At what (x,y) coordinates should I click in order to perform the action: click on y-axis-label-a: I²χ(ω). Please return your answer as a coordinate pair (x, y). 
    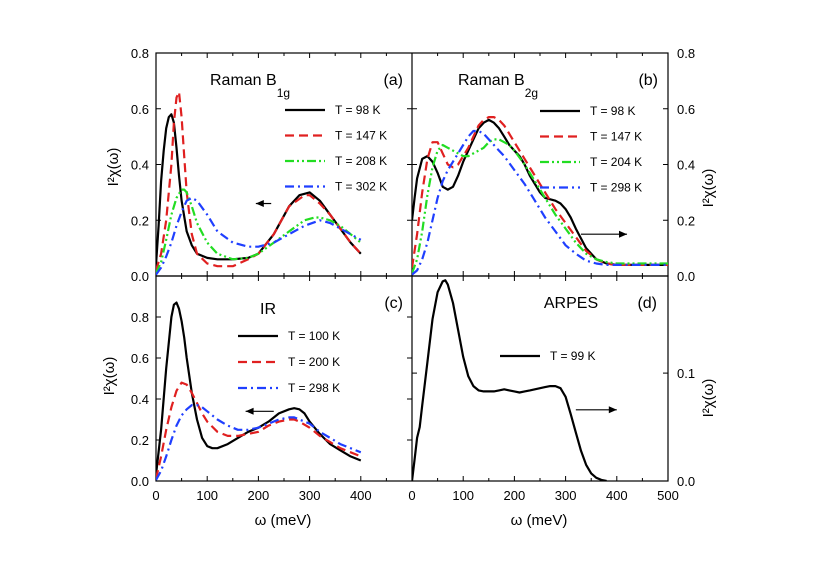
    Looking at the image, I should click on (113, 167).